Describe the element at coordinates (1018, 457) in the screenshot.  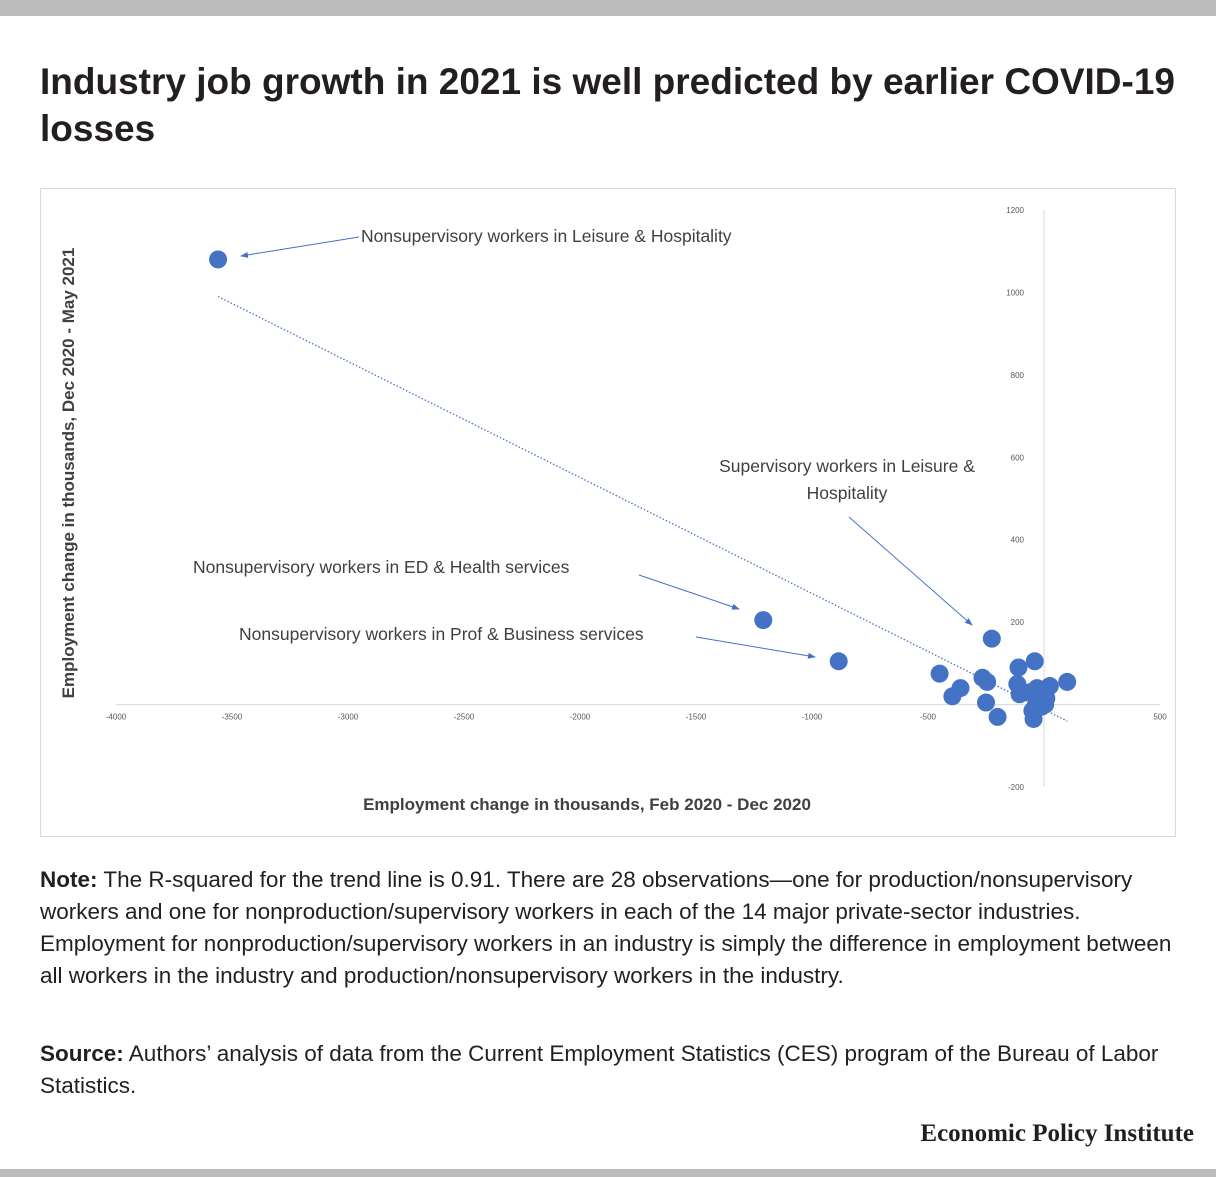
I see `y-tick-label: 600` at that location.